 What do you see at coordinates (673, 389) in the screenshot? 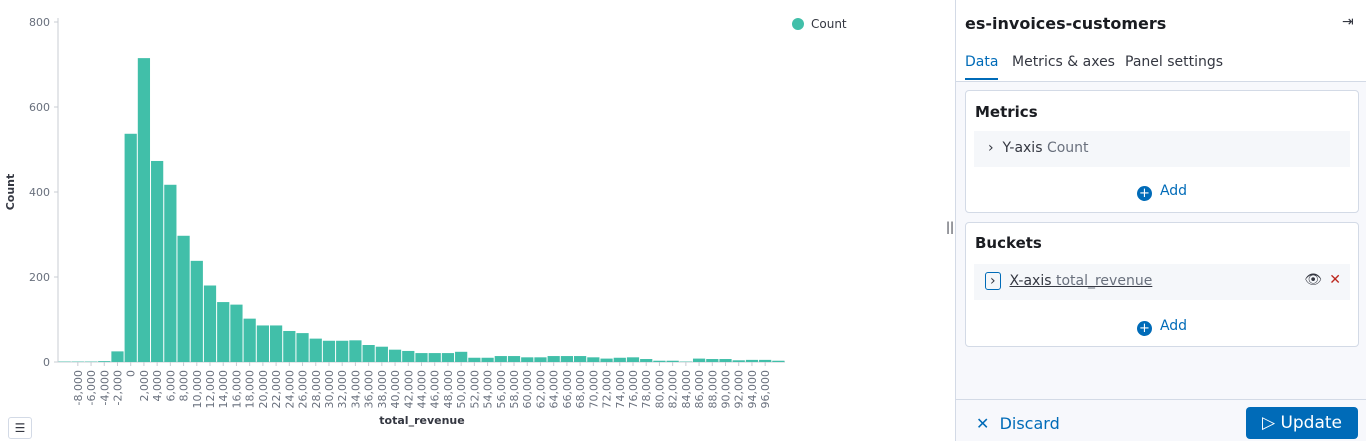
I see `x-tick-label: 82,000` at bounding box center [673, 389].